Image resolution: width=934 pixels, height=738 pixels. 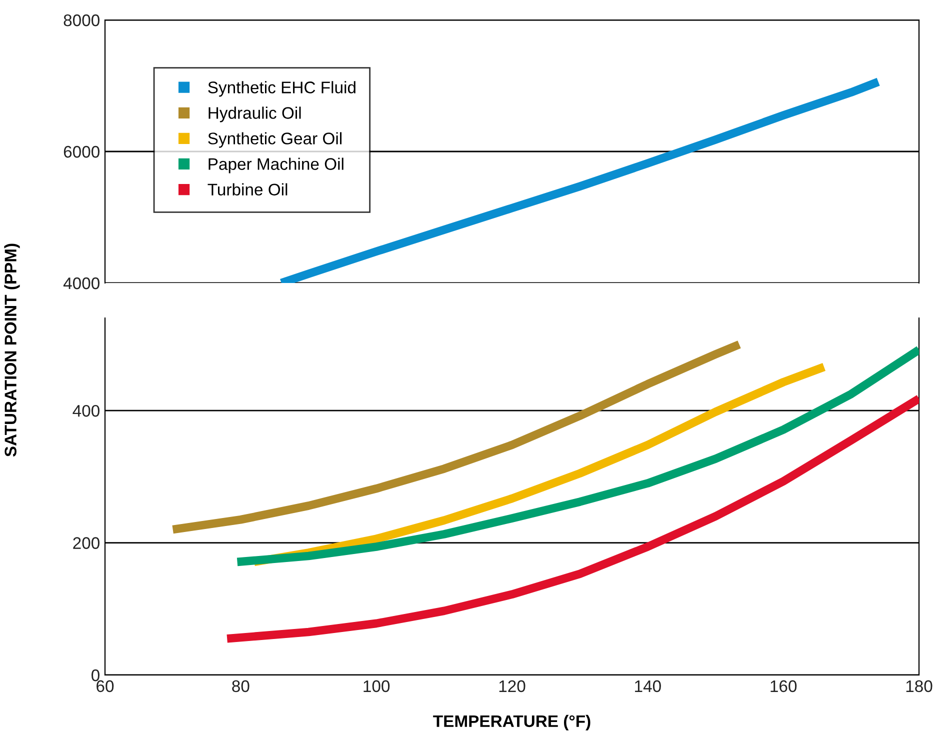 I want to click on x-tick-label: 160, so click(x=783, y=686).